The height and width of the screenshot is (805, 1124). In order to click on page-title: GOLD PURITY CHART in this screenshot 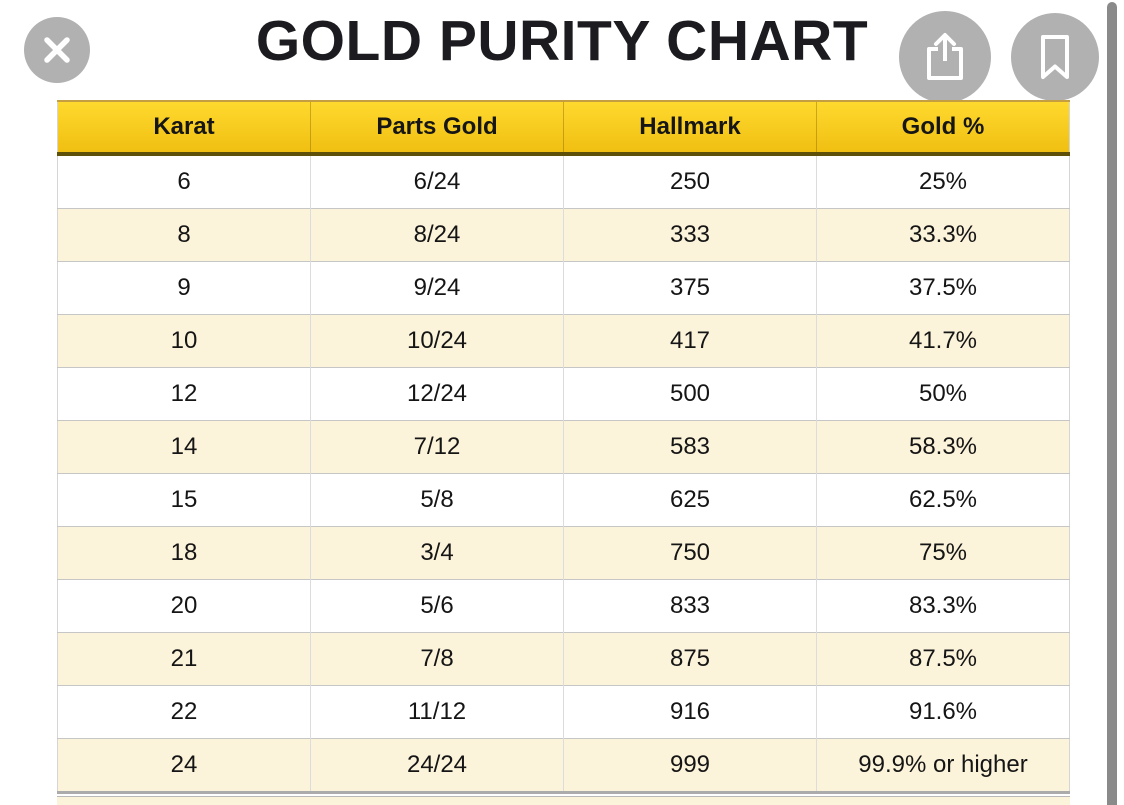, I will do `click(562, 41)`.